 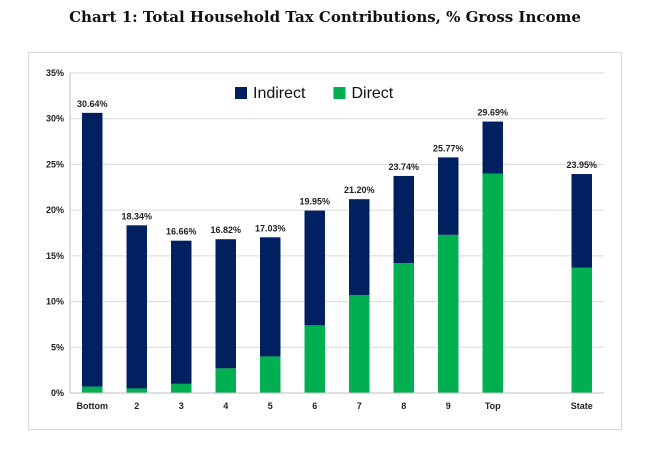 What do you see at coordinates (279, 93) in the screenshot?
I see `legend-label-indirect: Indirect` at bounding box center [279, 93].